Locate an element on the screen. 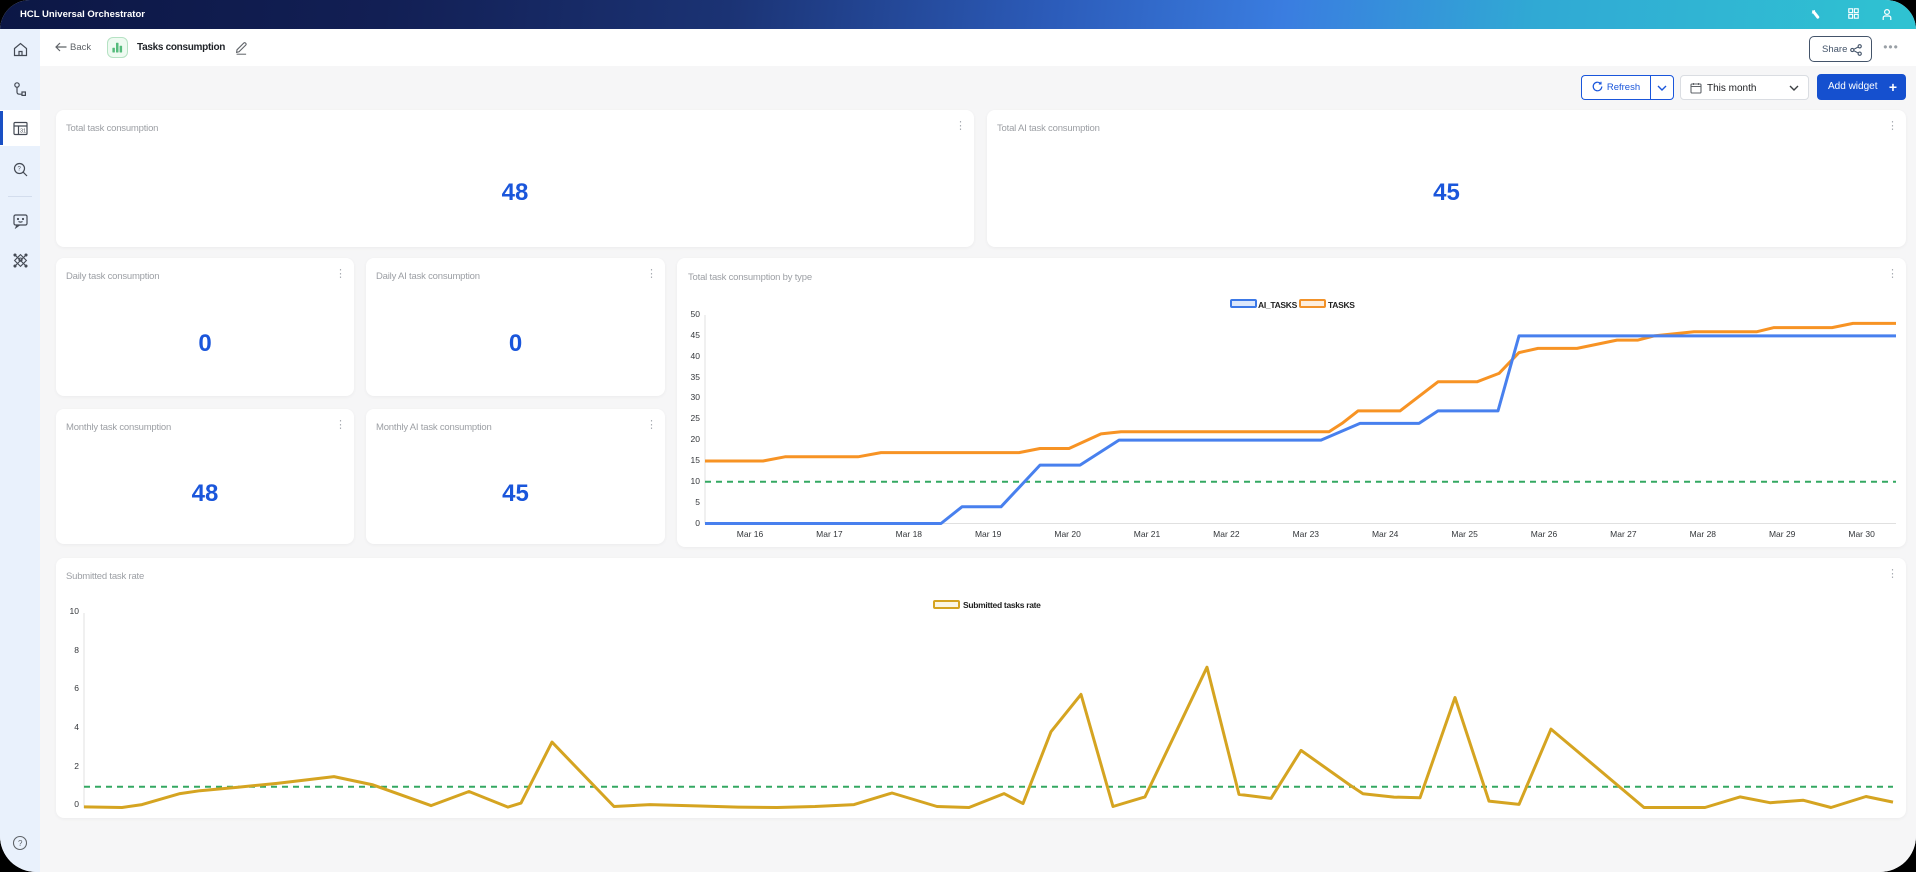 The height and width of the screenshot is (872, 1916). svg-text: 31 is located at coordinates (23, 131).